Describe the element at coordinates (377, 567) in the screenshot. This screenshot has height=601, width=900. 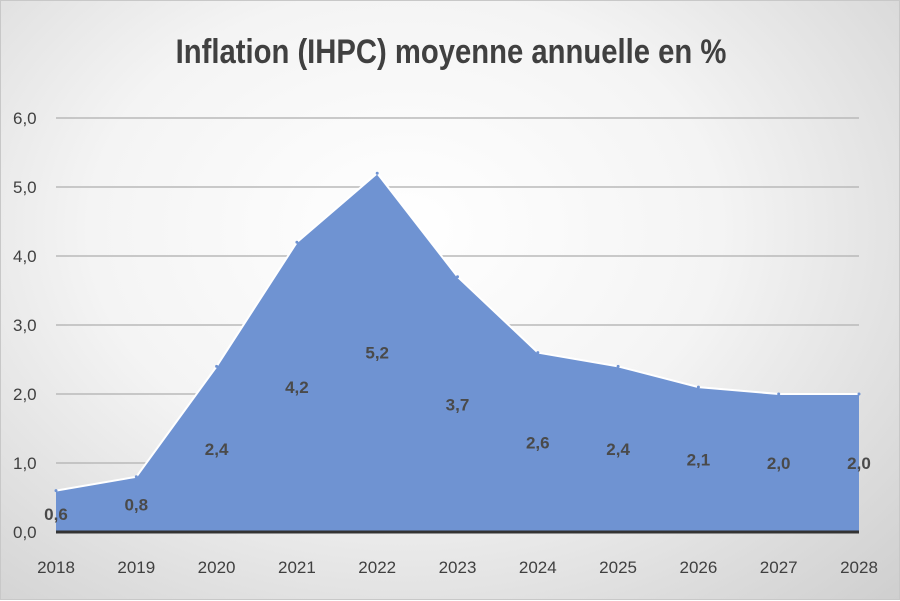
I see `x-tick-label: 2022` at that location.